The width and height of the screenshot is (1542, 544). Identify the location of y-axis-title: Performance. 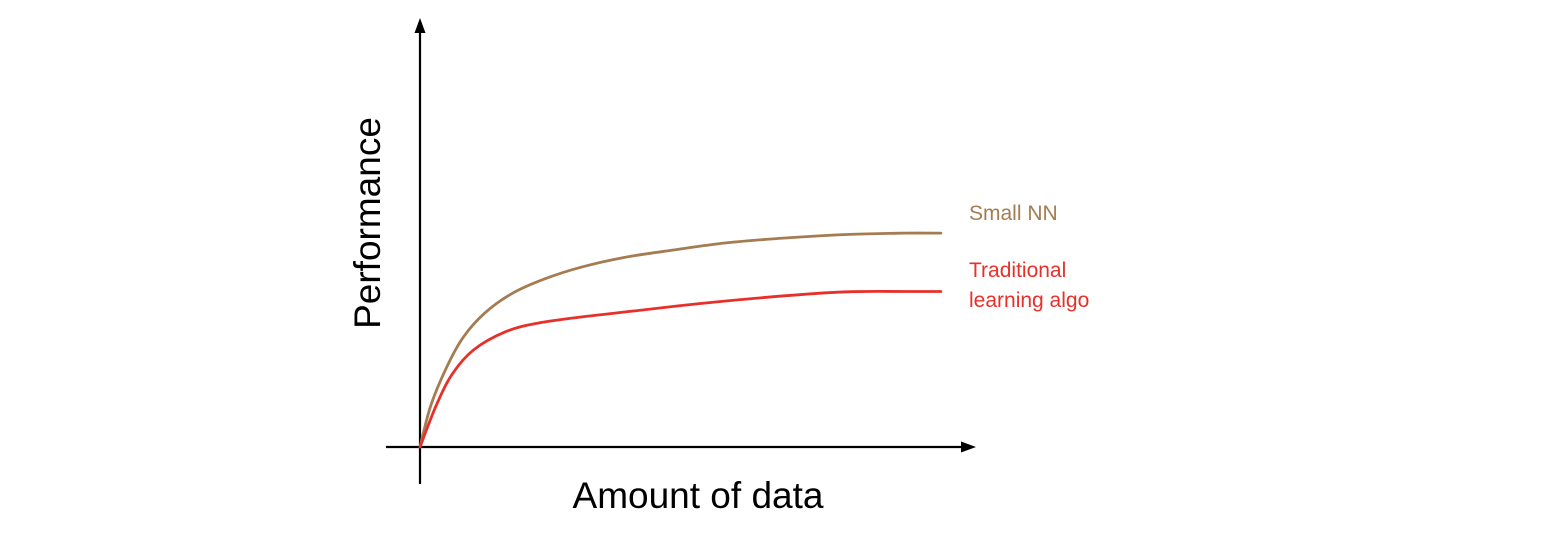
(367, 223).